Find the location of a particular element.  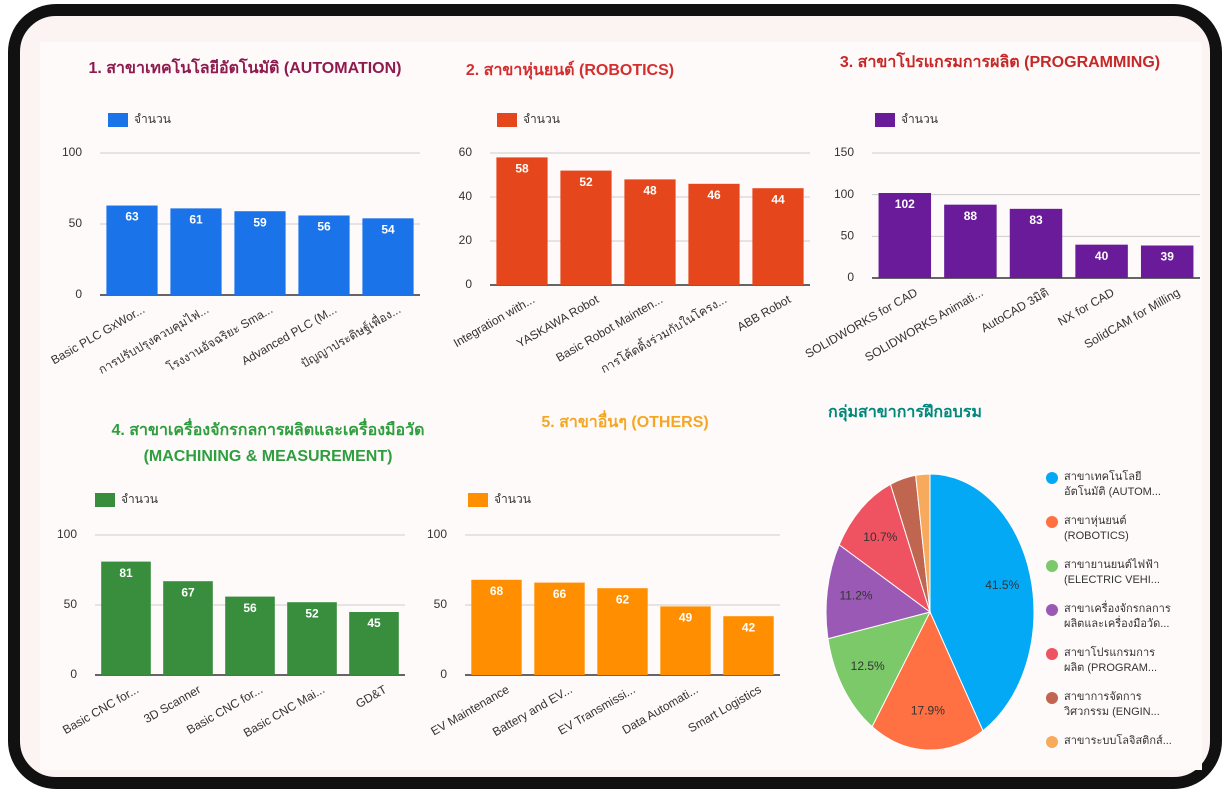

value-label: 59 is located at coordinates (260, 222).